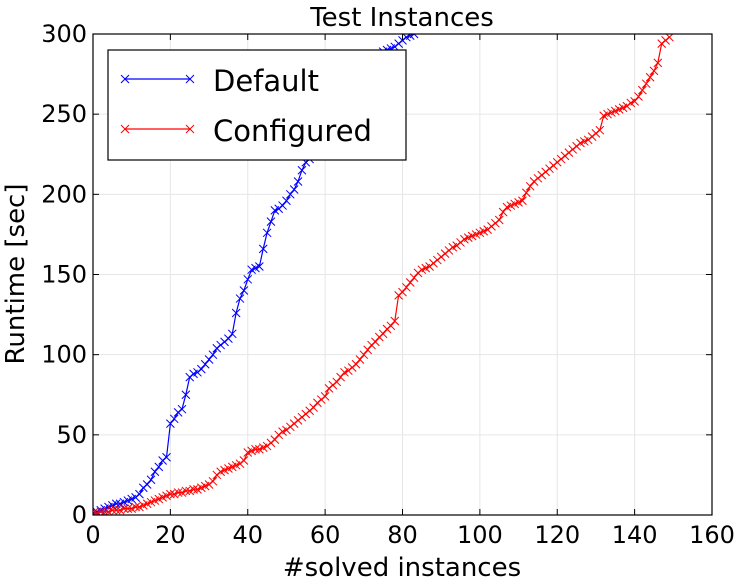  What do you see at coordinates (480, 535) in the screenshot?
I see `x-tick-label: 100` at bounding box center [480, 535].